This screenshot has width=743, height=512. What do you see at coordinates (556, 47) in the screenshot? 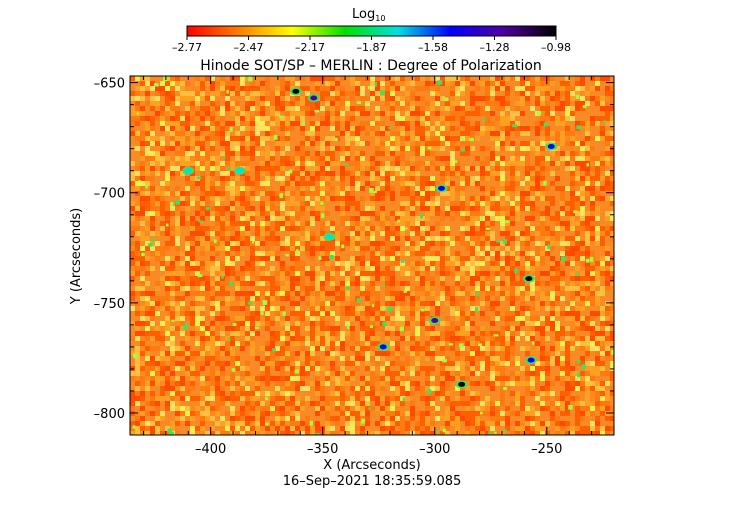
I see `colorbar-tick-label: –0.98` at bounding box center [556, 47].